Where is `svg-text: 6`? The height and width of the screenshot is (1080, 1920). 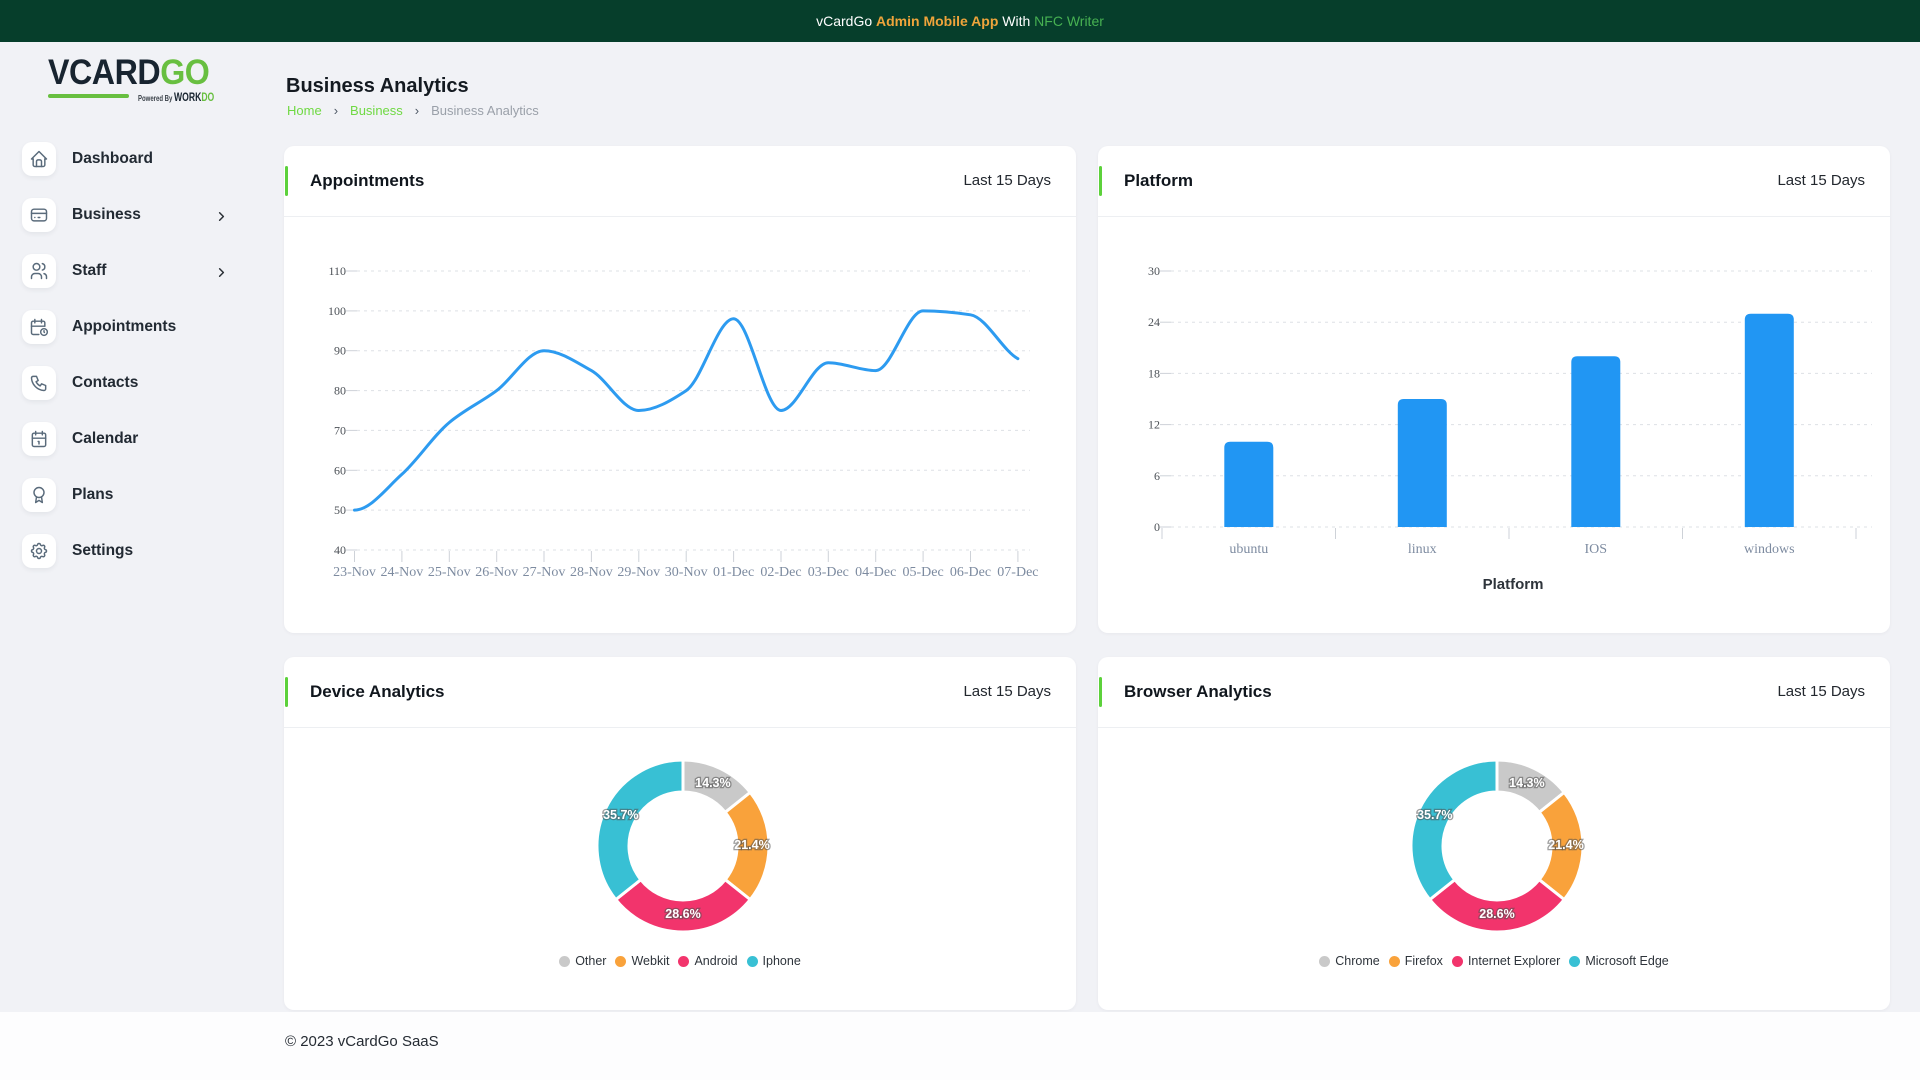
svg-text: 6 is located at coordinates (1157, 476).